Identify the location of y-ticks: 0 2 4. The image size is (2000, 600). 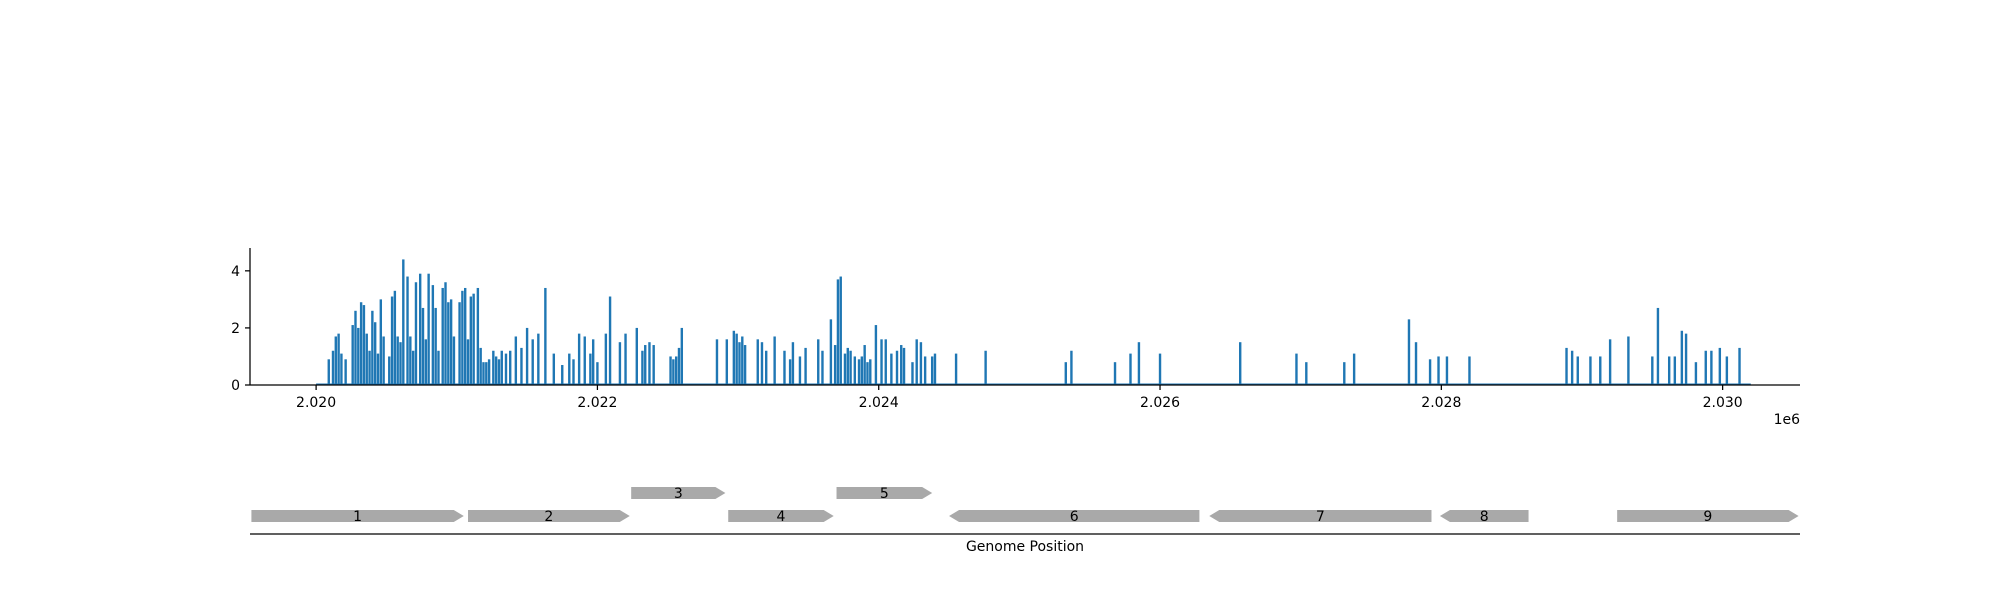
(240, 329).